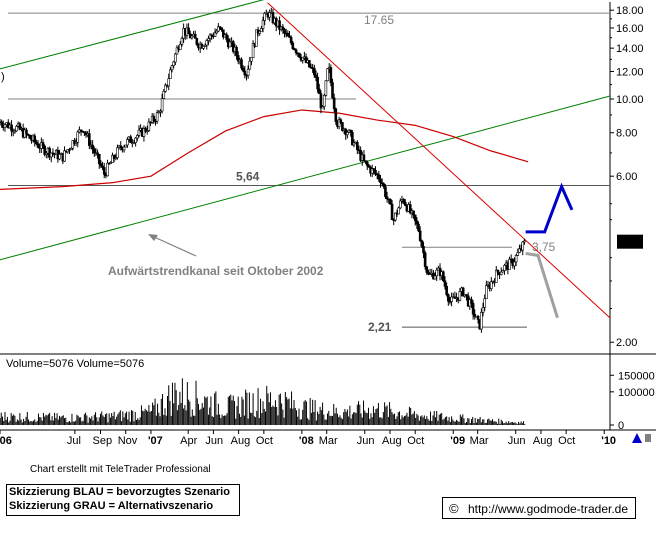 The width and height of the screenshot is (656, 549). Describe the element at coordinates (630, 241) in the screenshot. I see `current-value-badge` at that location.